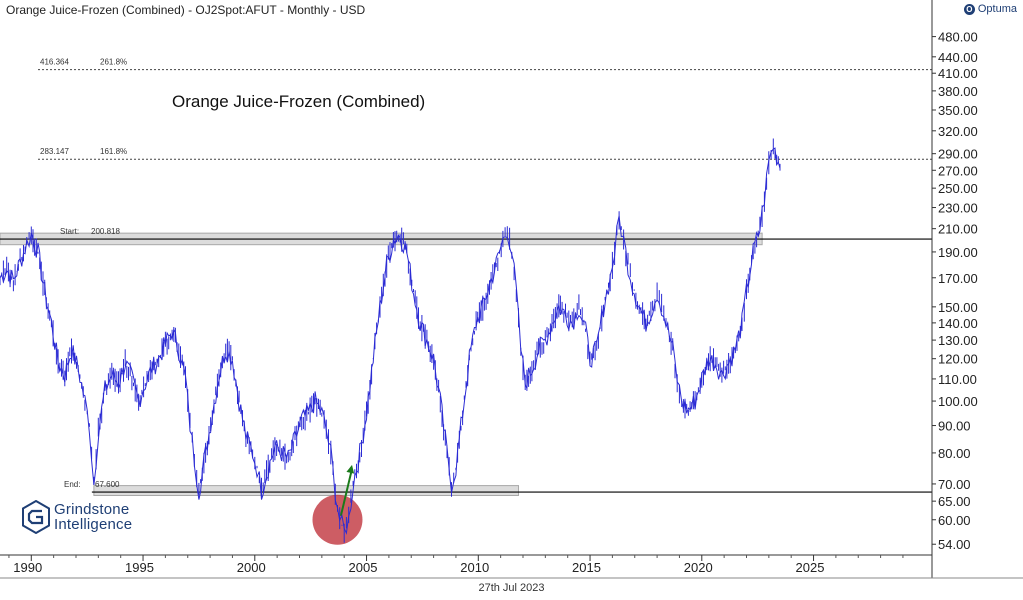 The width and height of the screenshot is (1023, 600). Describe the element at coordinates (251, 567) in the screenshot. I see `x-tick-label-2: 2000` at that location.